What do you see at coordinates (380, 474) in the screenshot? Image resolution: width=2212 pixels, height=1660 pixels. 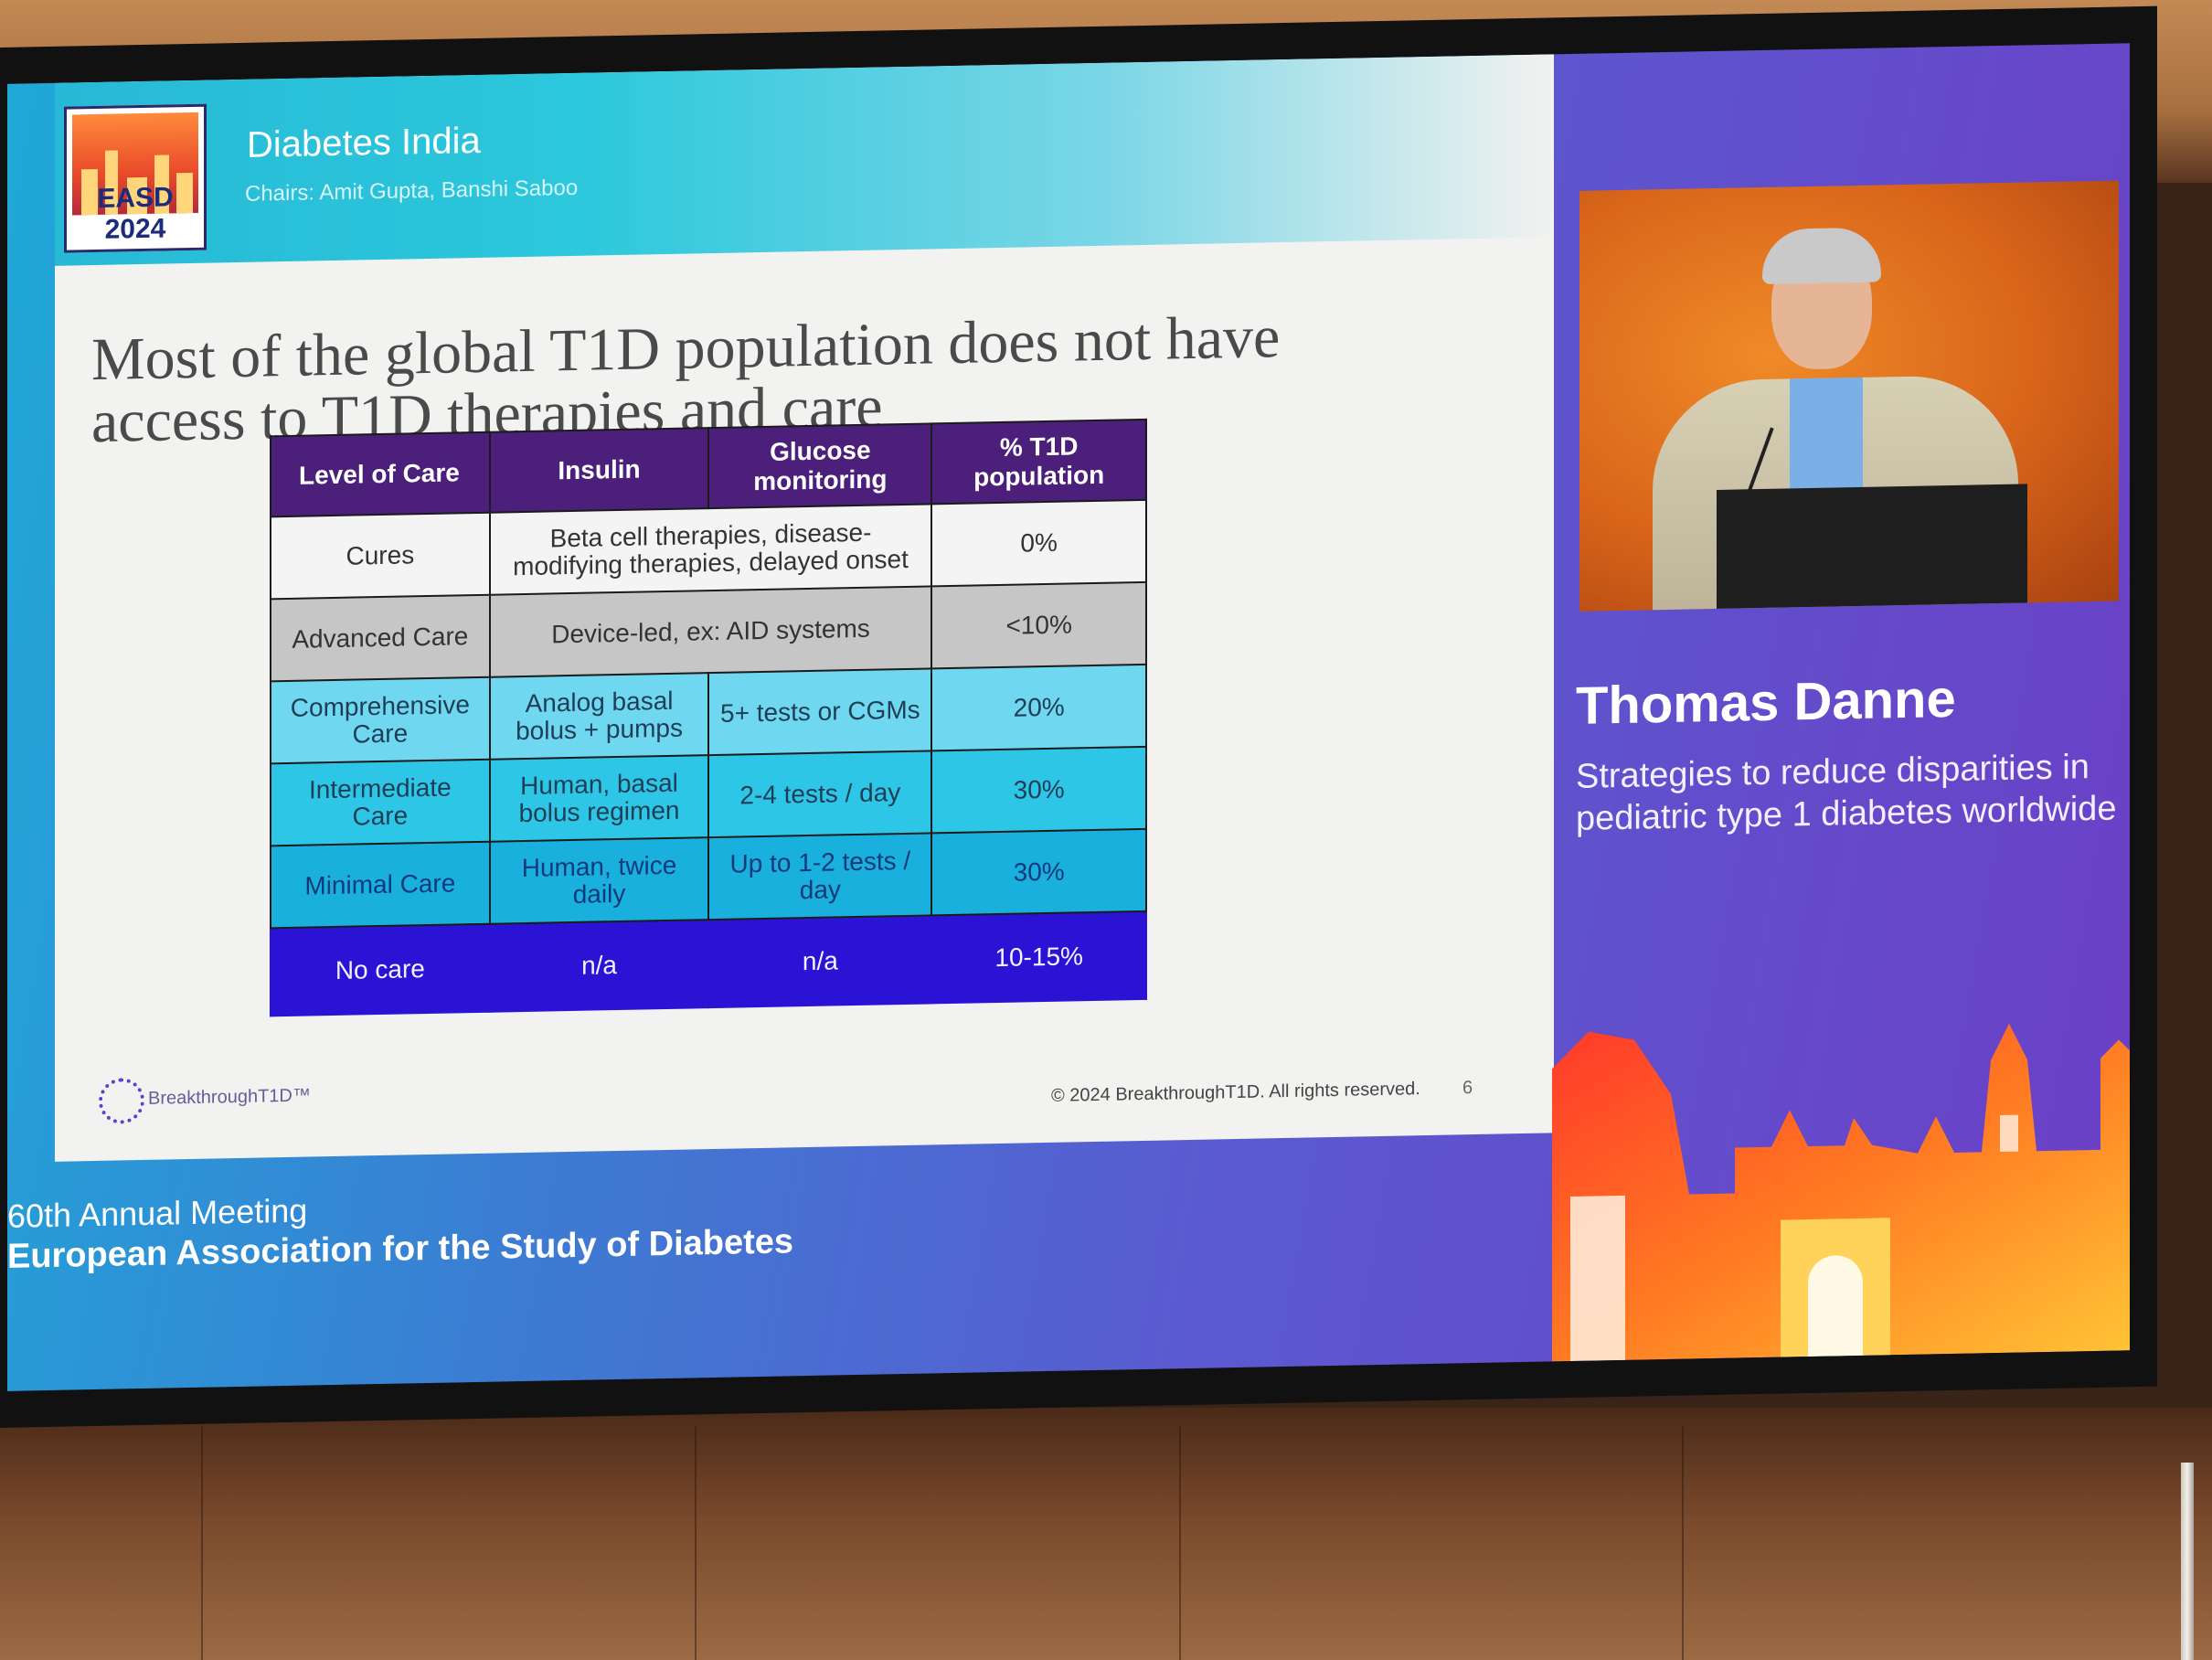 I see `column-header-level: Level of Care` at bounding box center [380, 474].